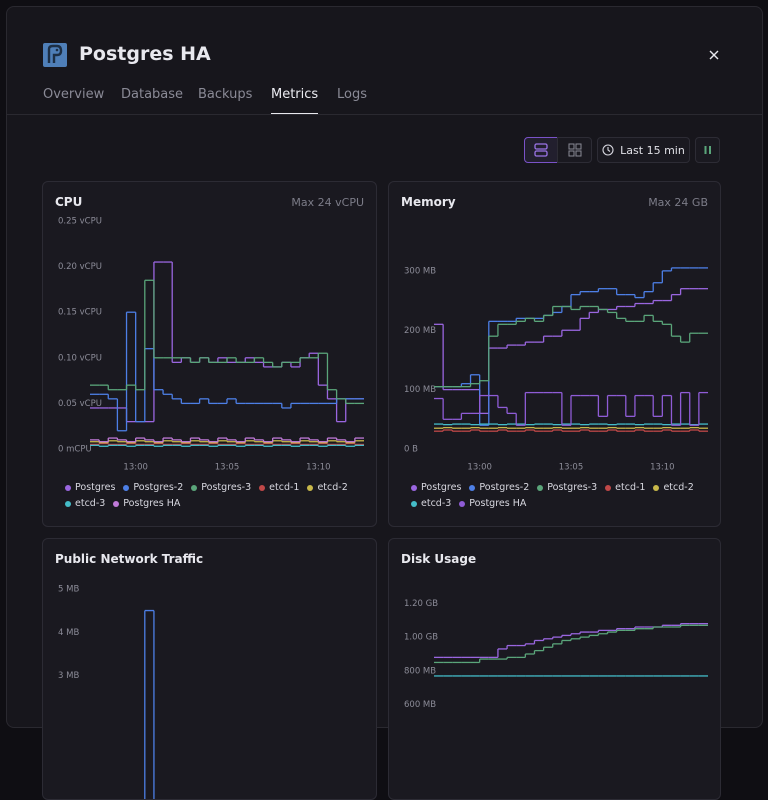 The height and width of the screenshot is (800, 768). I want to click on y-tick-label: 600 MB, so click(420, 705).